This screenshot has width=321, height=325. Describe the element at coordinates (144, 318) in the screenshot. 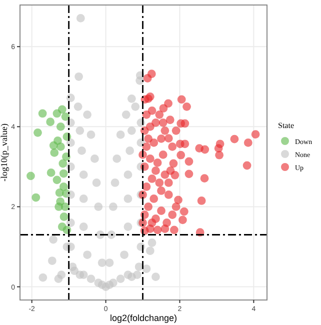

I see `x-axis-title: log2(foldchange)` at that location.